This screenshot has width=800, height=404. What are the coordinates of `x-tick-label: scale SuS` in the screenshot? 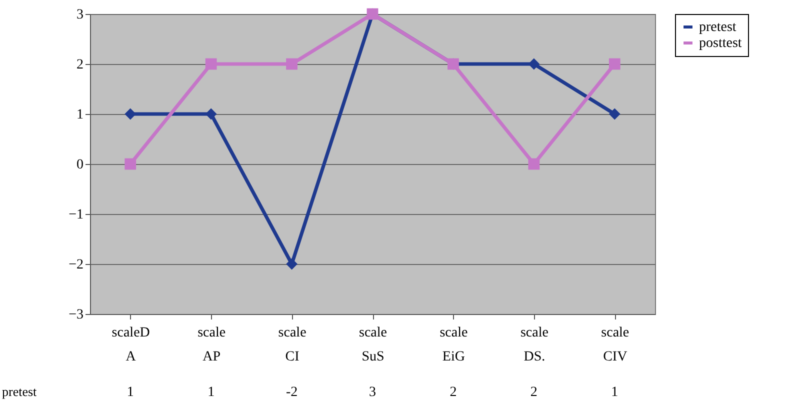 It's located at (373, 345).